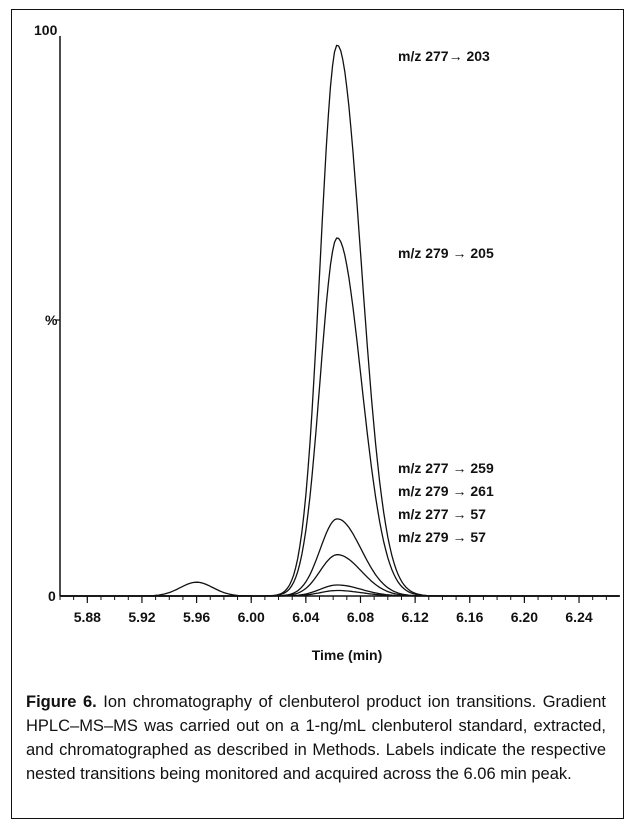  What do you see at coordinates (442, 514) in the screenshot?
I see `series-label-5: m/z 277 → 57` at bounding box center [442, 514].